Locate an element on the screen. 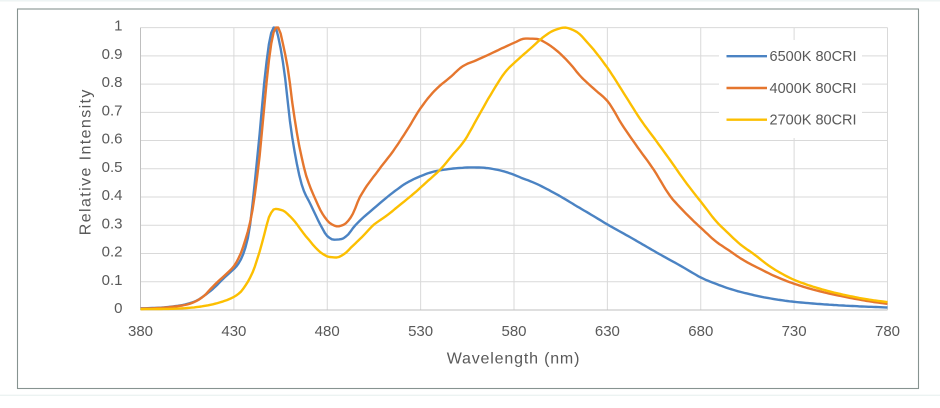 Image resolution: width=940 pixels, height=408 pixels. svg-text: Wavelength (nm) is located at coordinates (513, 359).